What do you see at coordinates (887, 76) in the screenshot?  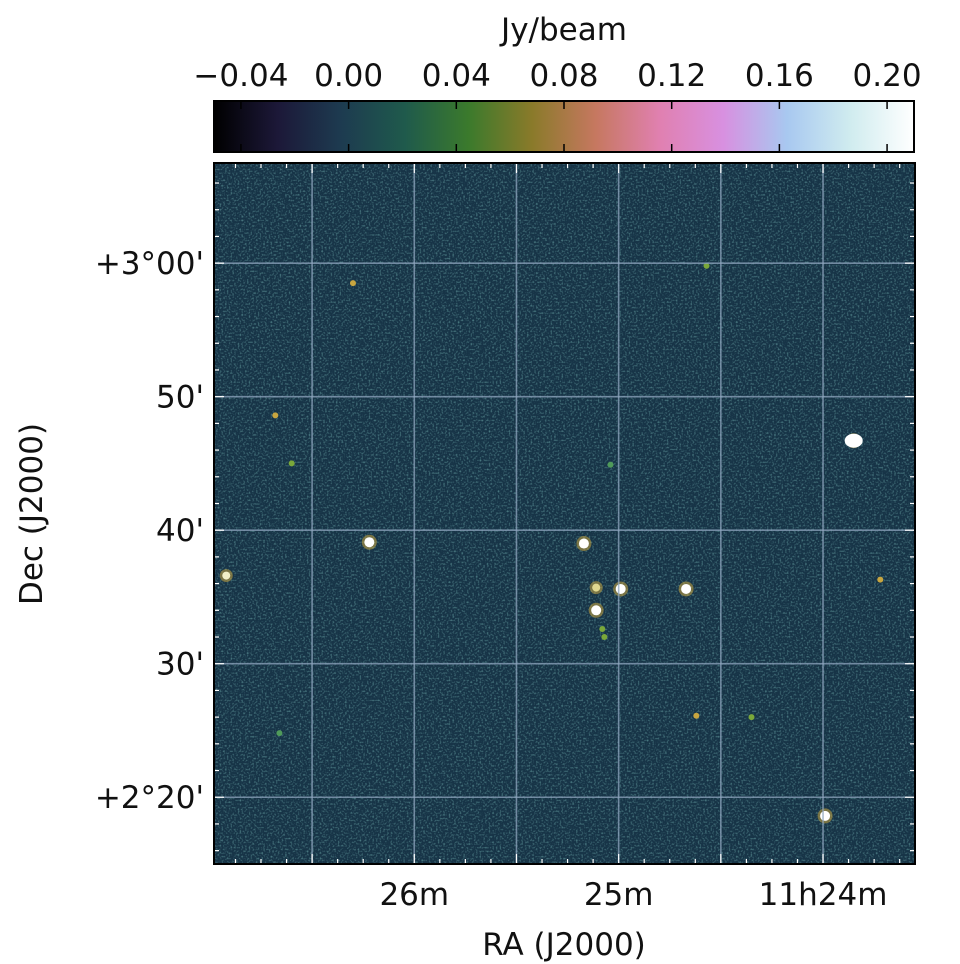 I see `colorbar-tick-label: 0.20` at bounding box center [887, 76].